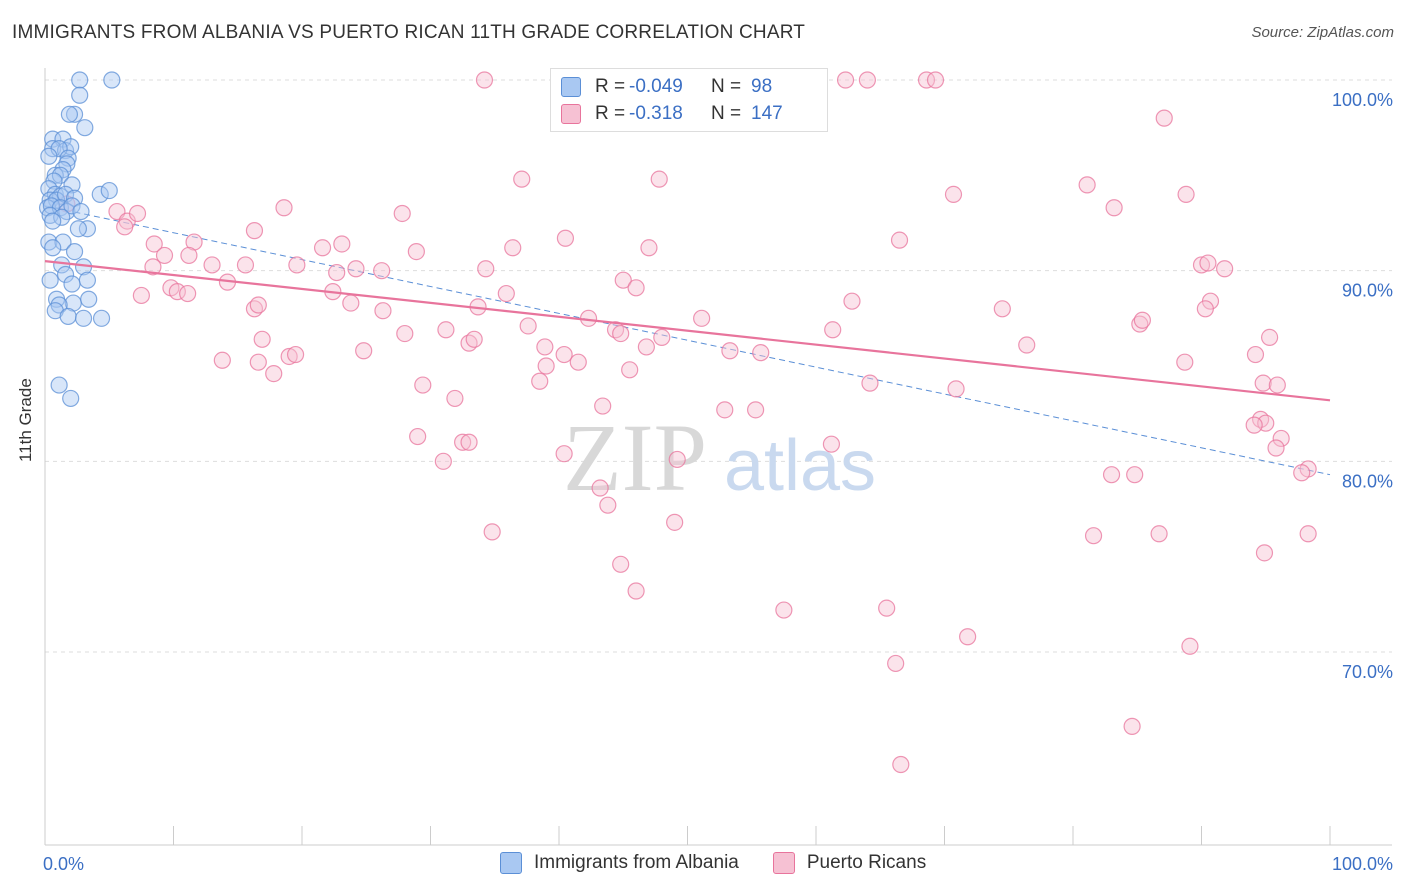  Describe the element at coordinates (1362, 864) in the screenshot. I see `x-tick-label: 100.0%` at that location.